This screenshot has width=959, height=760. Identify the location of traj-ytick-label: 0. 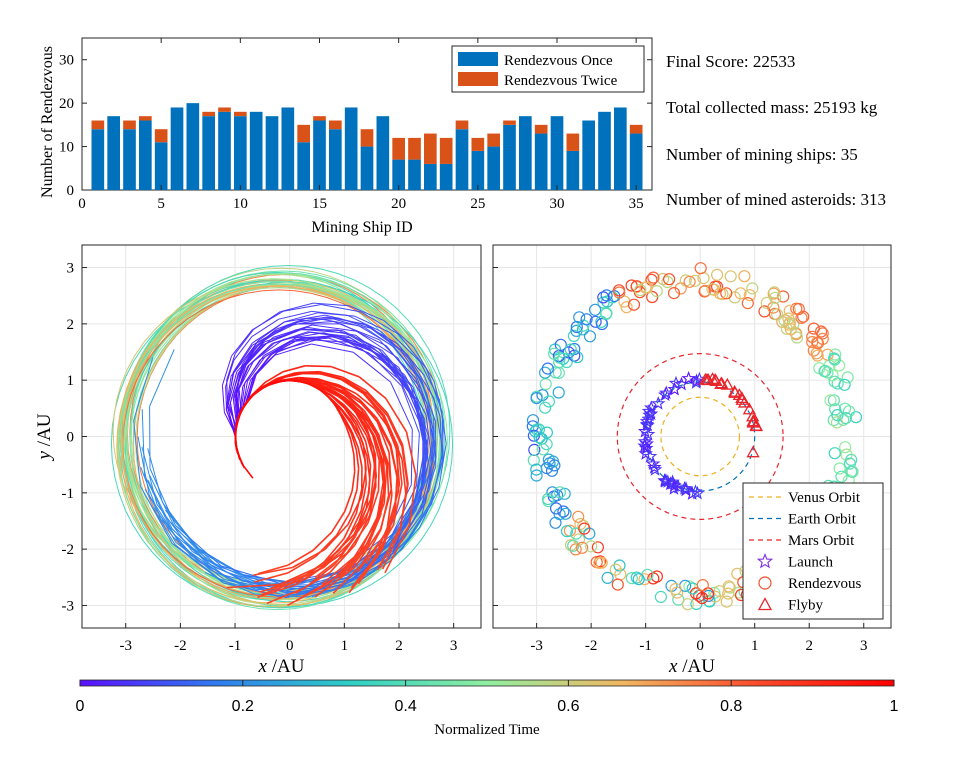
(71, 438).